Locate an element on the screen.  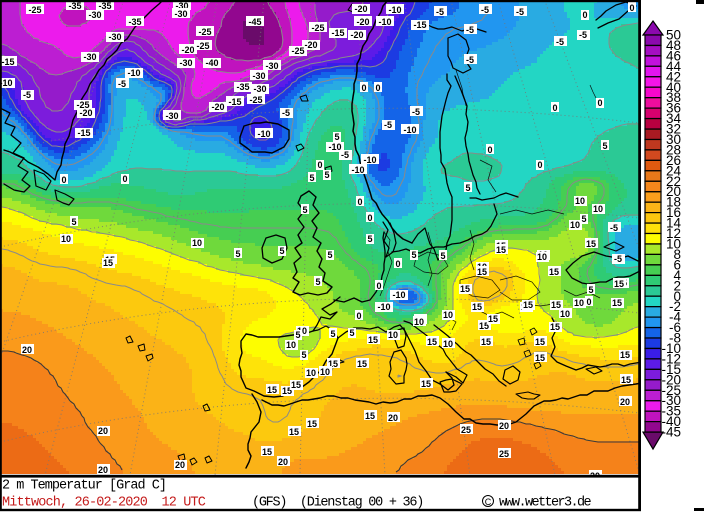
svg-text: 16 is located at coordinates (673, 212).